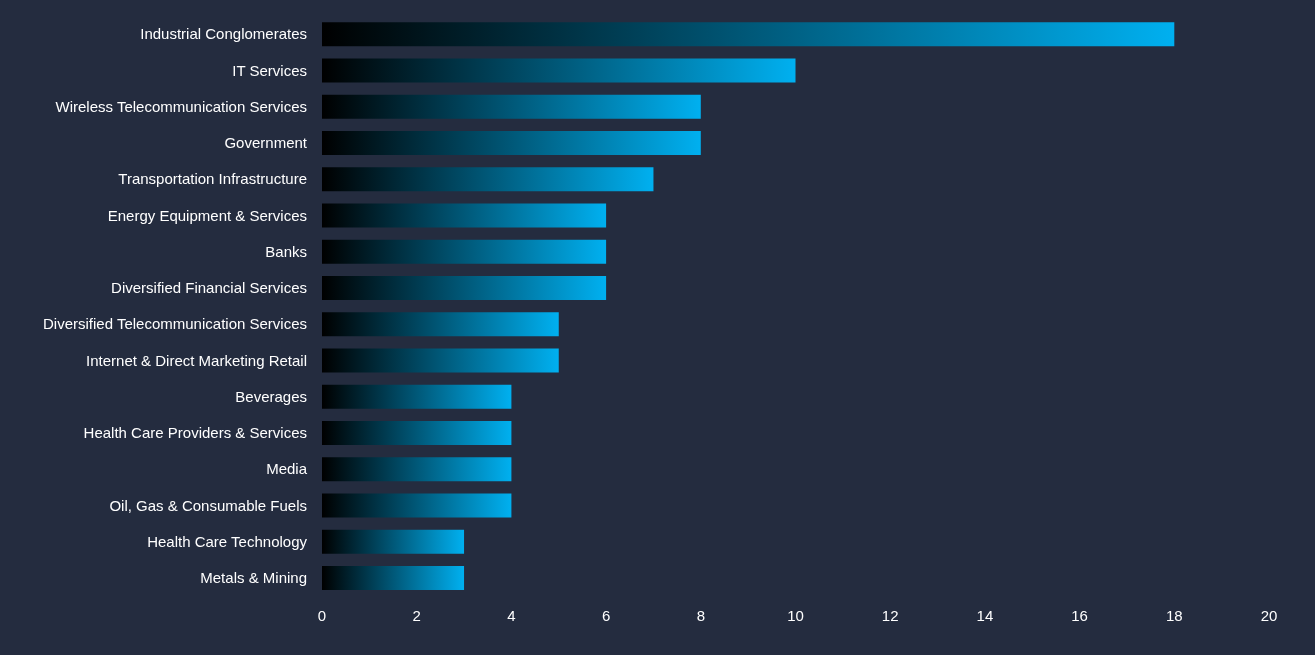 Image resolution: width=1315 pixels, height=655 pixels. Describe the element at coordinates (209, 288) in the screenshot. I see `y-tick-label: Diversified Financial Services` at that location.